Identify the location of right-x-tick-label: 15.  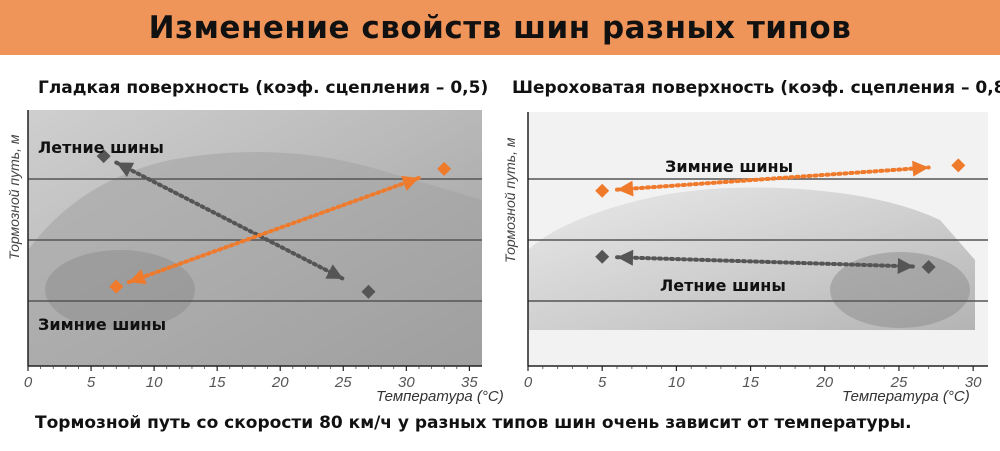
(750, 382).